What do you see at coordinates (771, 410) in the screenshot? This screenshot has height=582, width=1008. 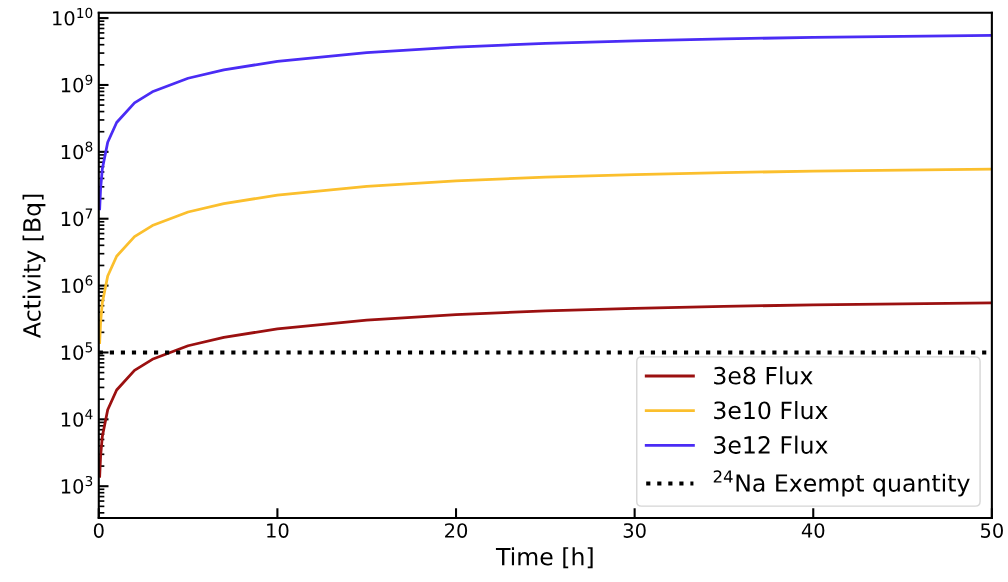 I see `legend-label: 3e10 Flux` at bounding box center [771, 410].